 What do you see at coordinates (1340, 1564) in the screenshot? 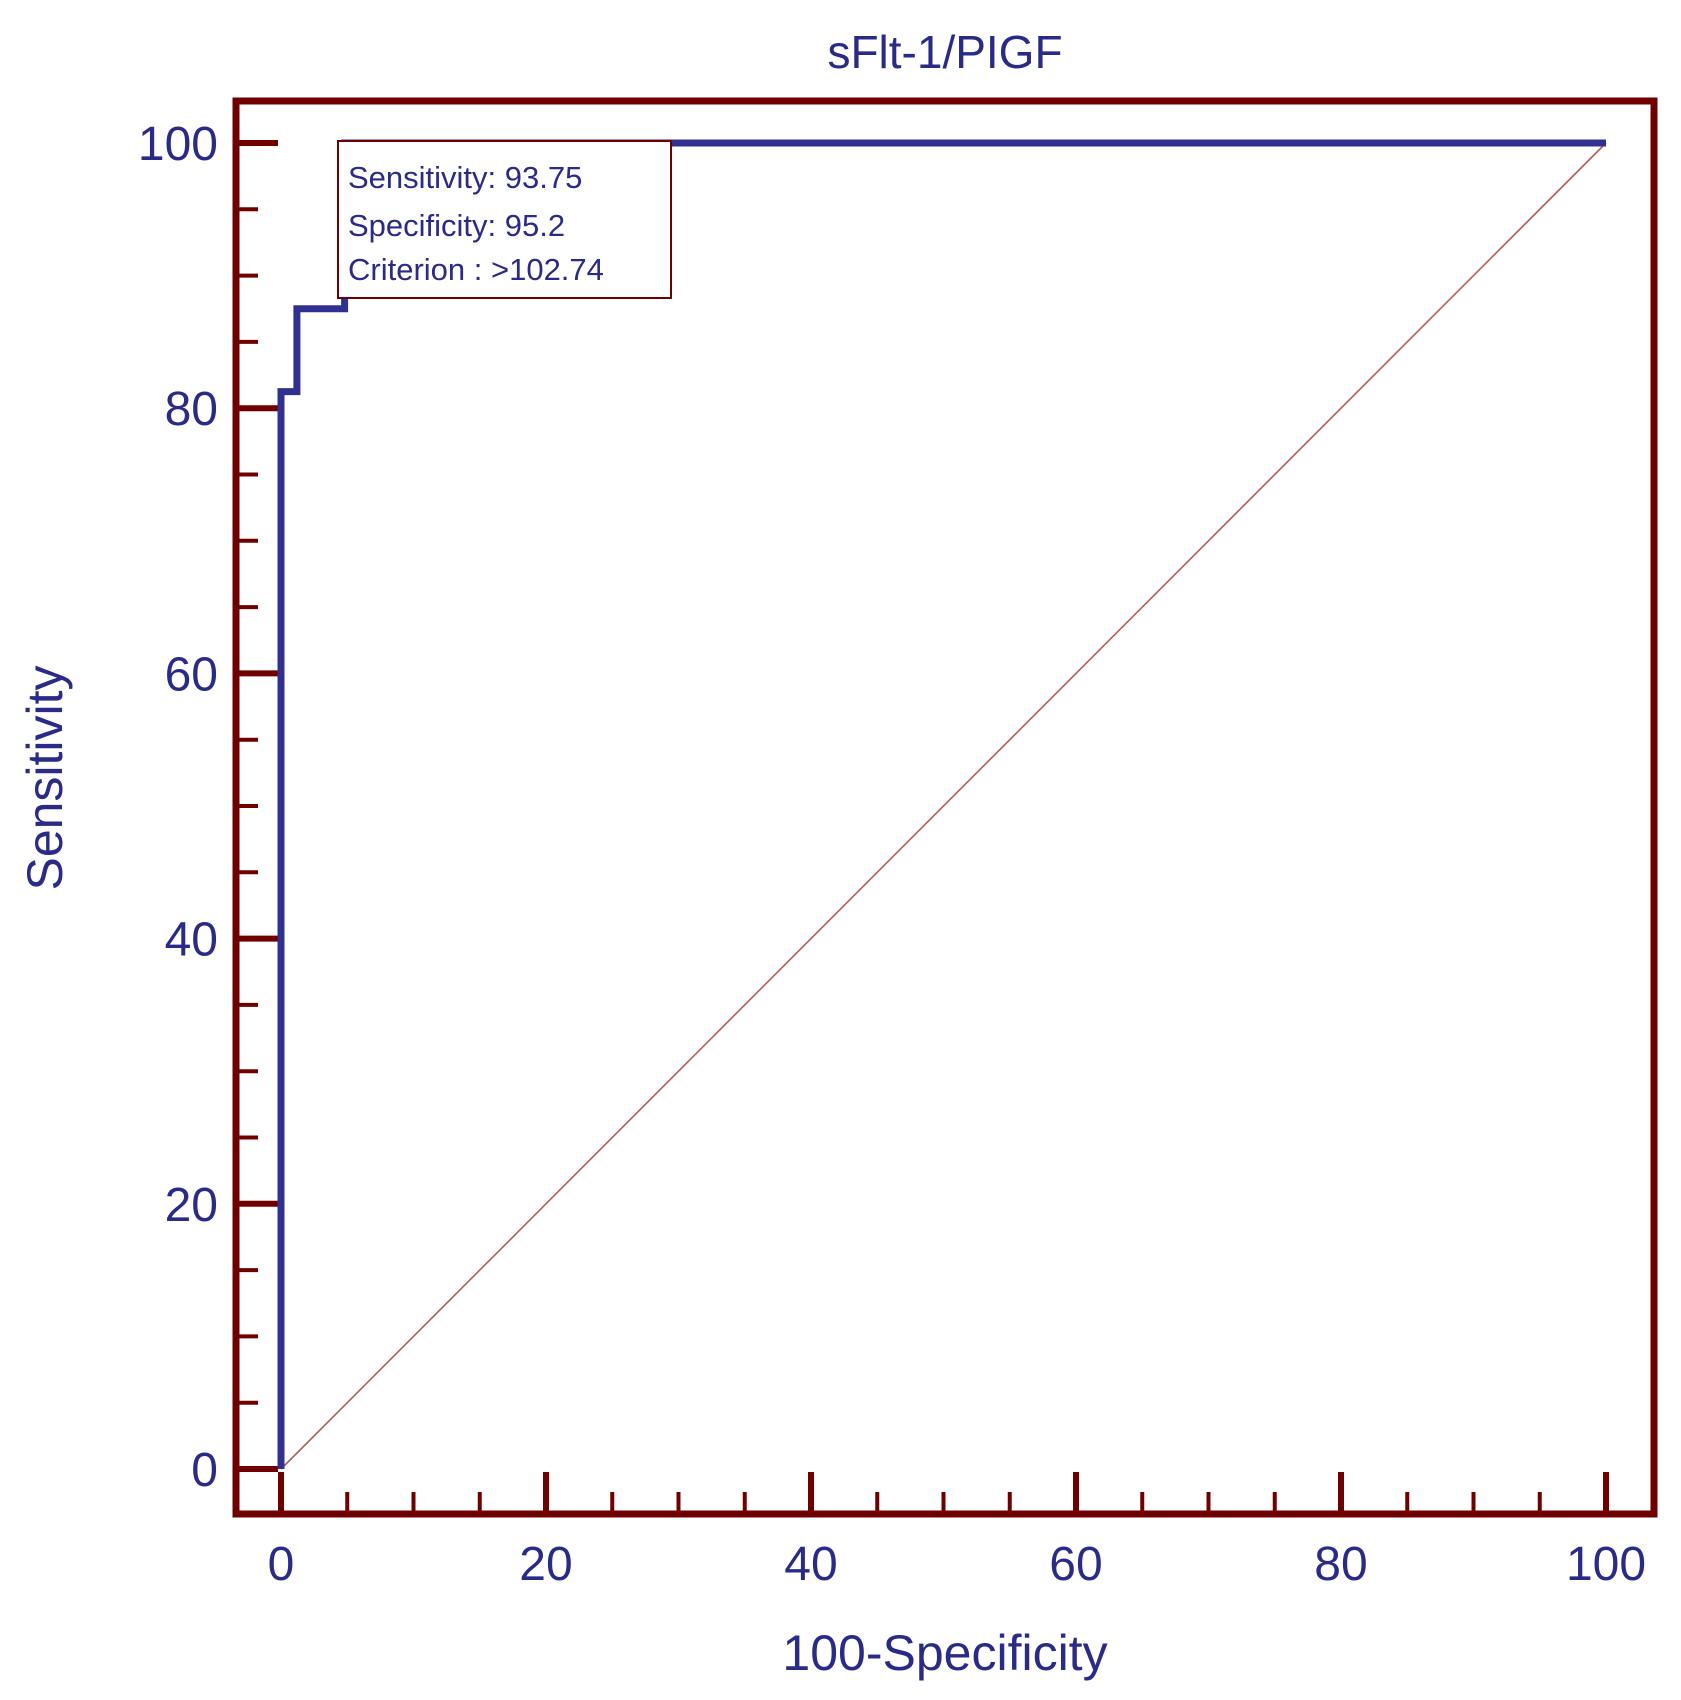
I see `x-tick-label: 80` at bounding box center [1340, 1564].